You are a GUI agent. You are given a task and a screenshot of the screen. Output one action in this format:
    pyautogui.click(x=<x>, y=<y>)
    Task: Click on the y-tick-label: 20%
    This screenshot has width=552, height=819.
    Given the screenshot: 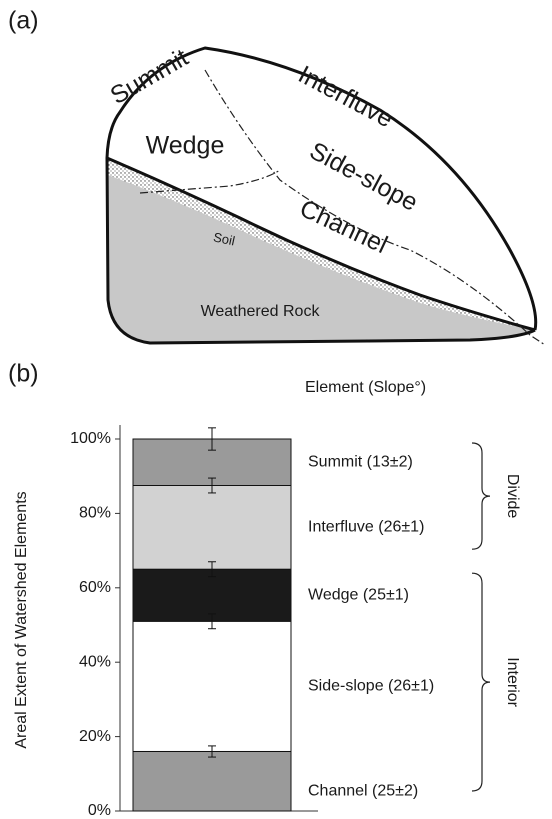 What is the action you would take?
    pyautogui.click(x=95, y=736)
    